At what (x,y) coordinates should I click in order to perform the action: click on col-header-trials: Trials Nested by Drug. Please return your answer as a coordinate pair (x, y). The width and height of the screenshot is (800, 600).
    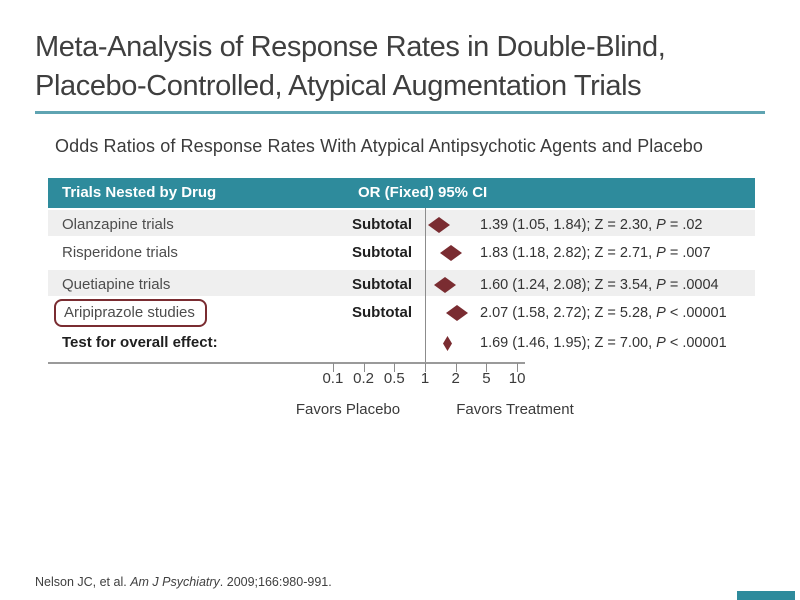
    Looking at the image, I should click on (139, 192).